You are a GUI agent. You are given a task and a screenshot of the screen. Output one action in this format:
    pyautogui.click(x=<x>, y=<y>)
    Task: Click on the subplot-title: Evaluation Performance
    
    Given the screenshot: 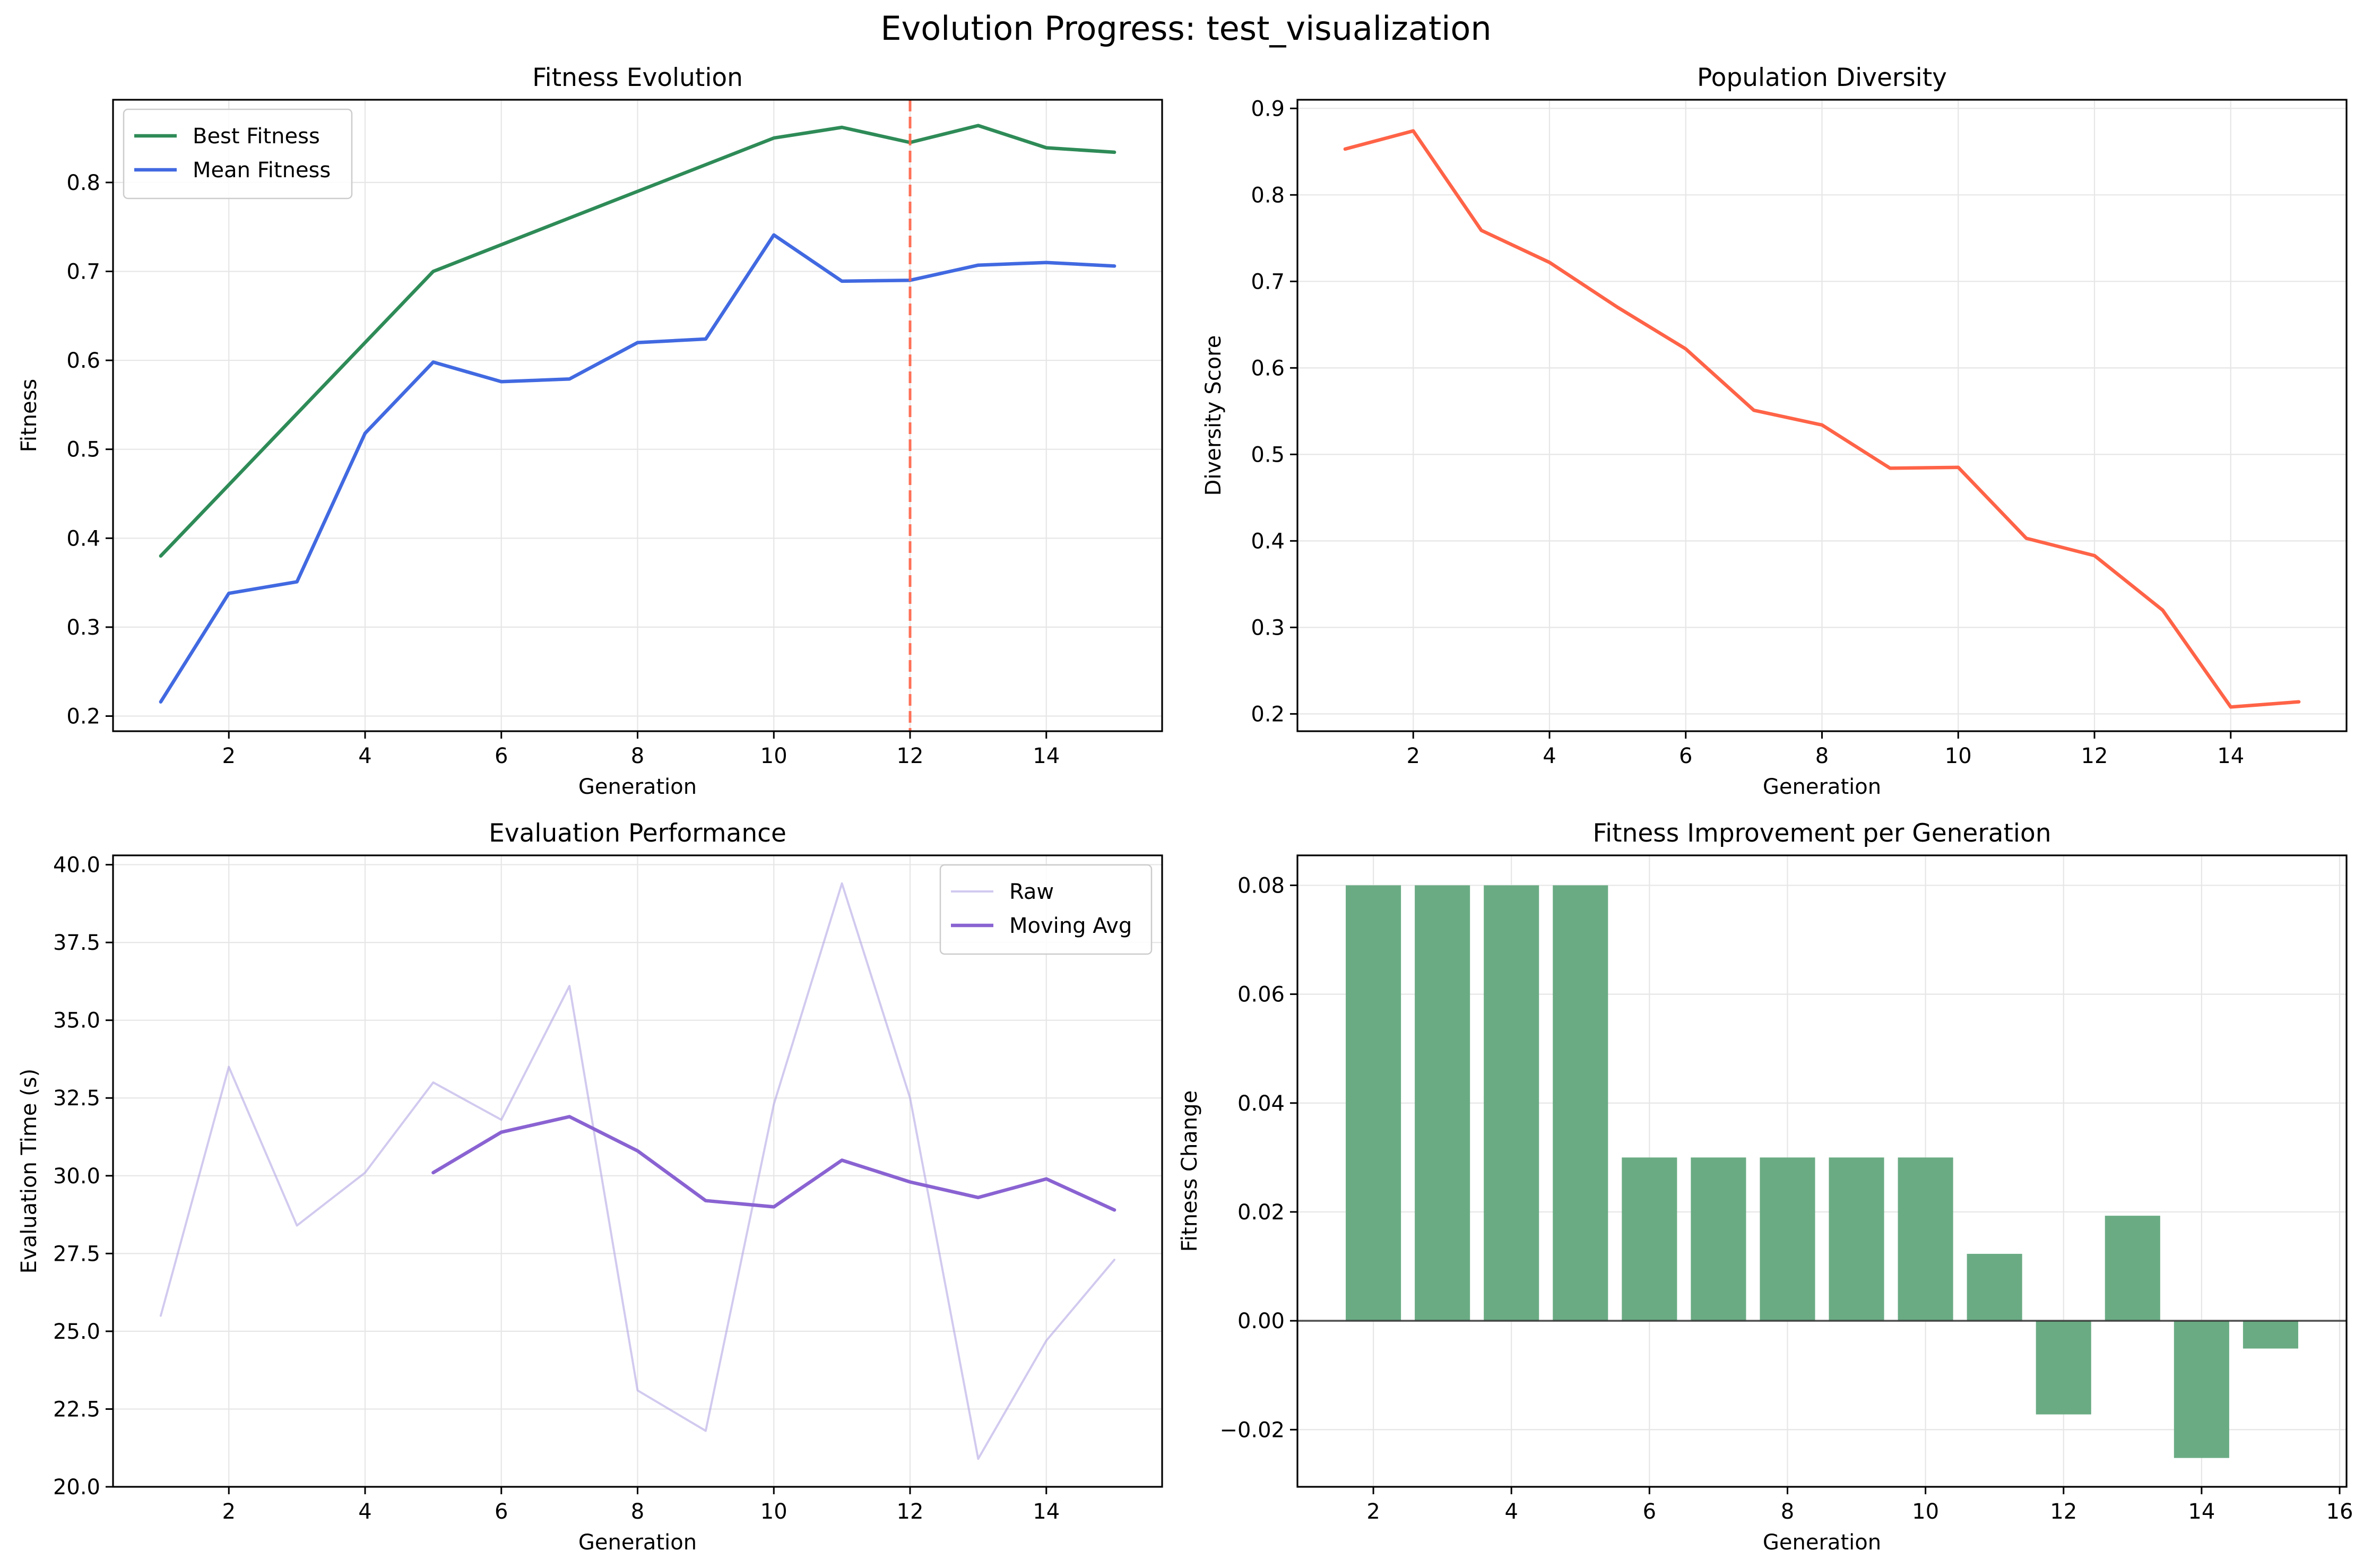 What is the action you would take?
    pyautogui.click(x=638, y=833)
    